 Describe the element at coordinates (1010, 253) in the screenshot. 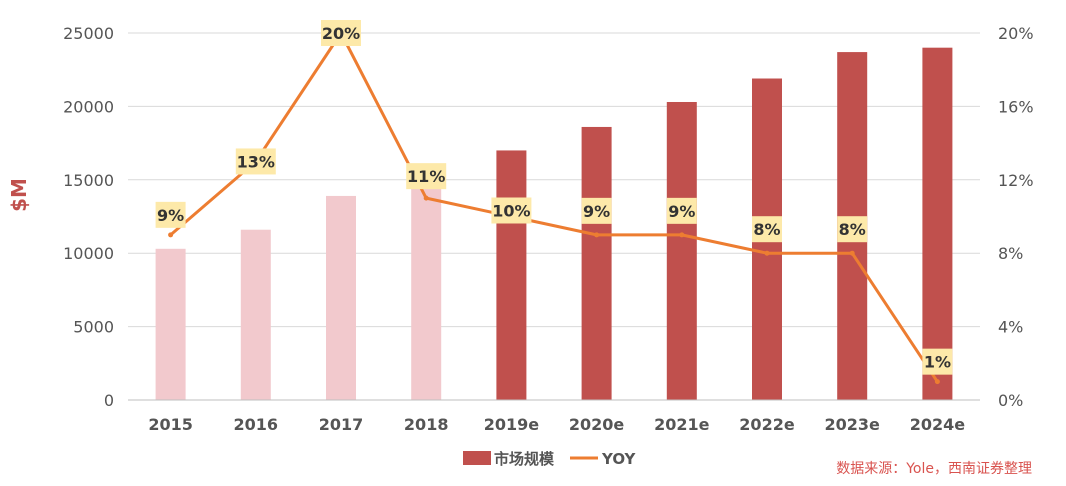

I see `y2-tick-label: 8%` at that location.